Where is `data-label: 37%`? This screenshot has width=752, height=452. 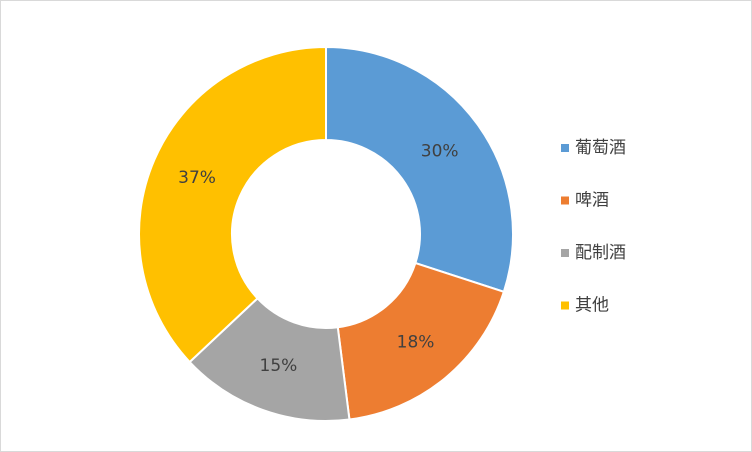
data-label: 37% is located at coordinates (197, 178).